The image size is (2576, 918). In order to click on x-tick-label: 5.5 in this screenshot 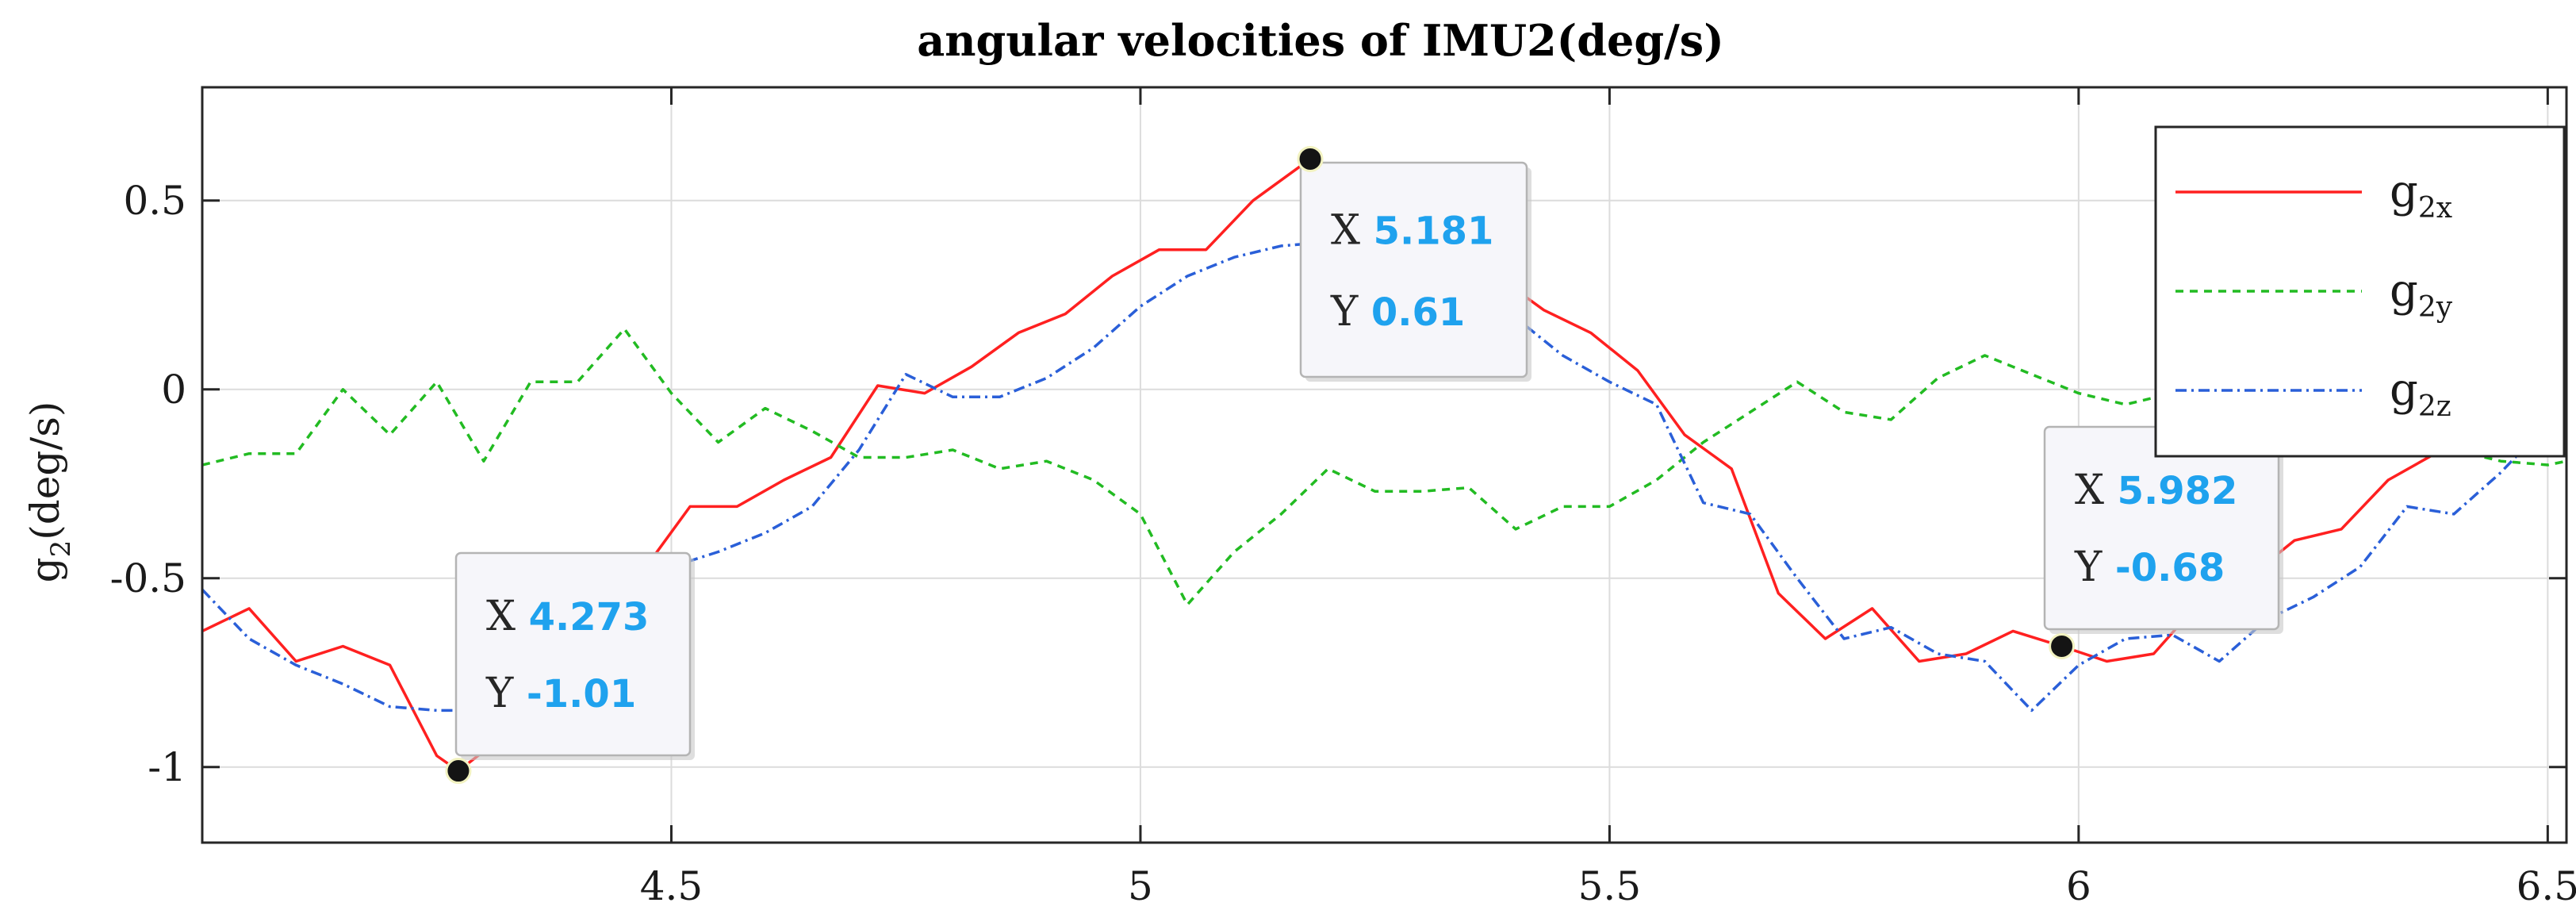, I will do `click(1610, 886)`.